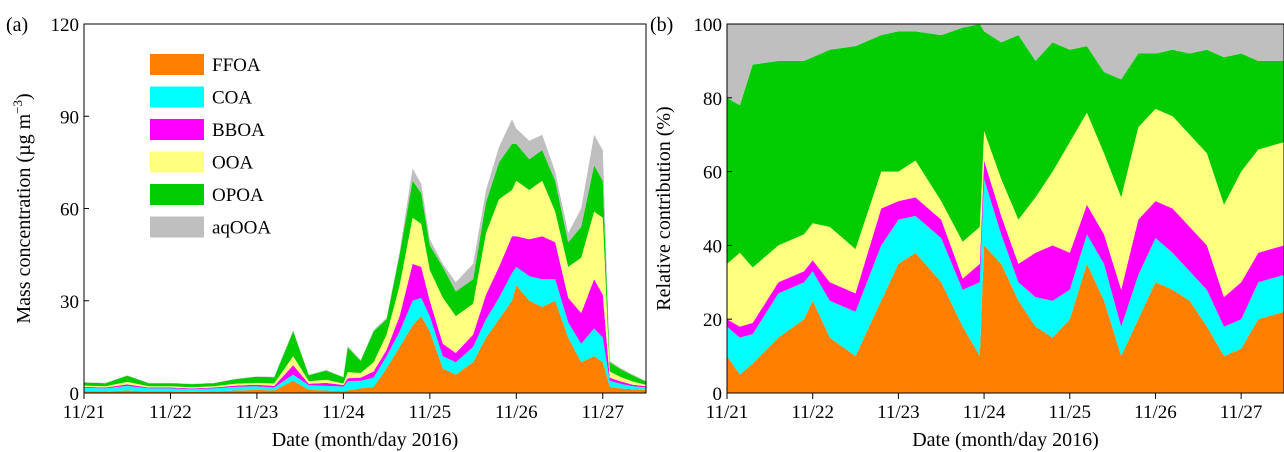 This screenshot has width=1284, height=452. I want to click on panel-b-y-axis-label: Relative contribution (%), so click(664, 208).